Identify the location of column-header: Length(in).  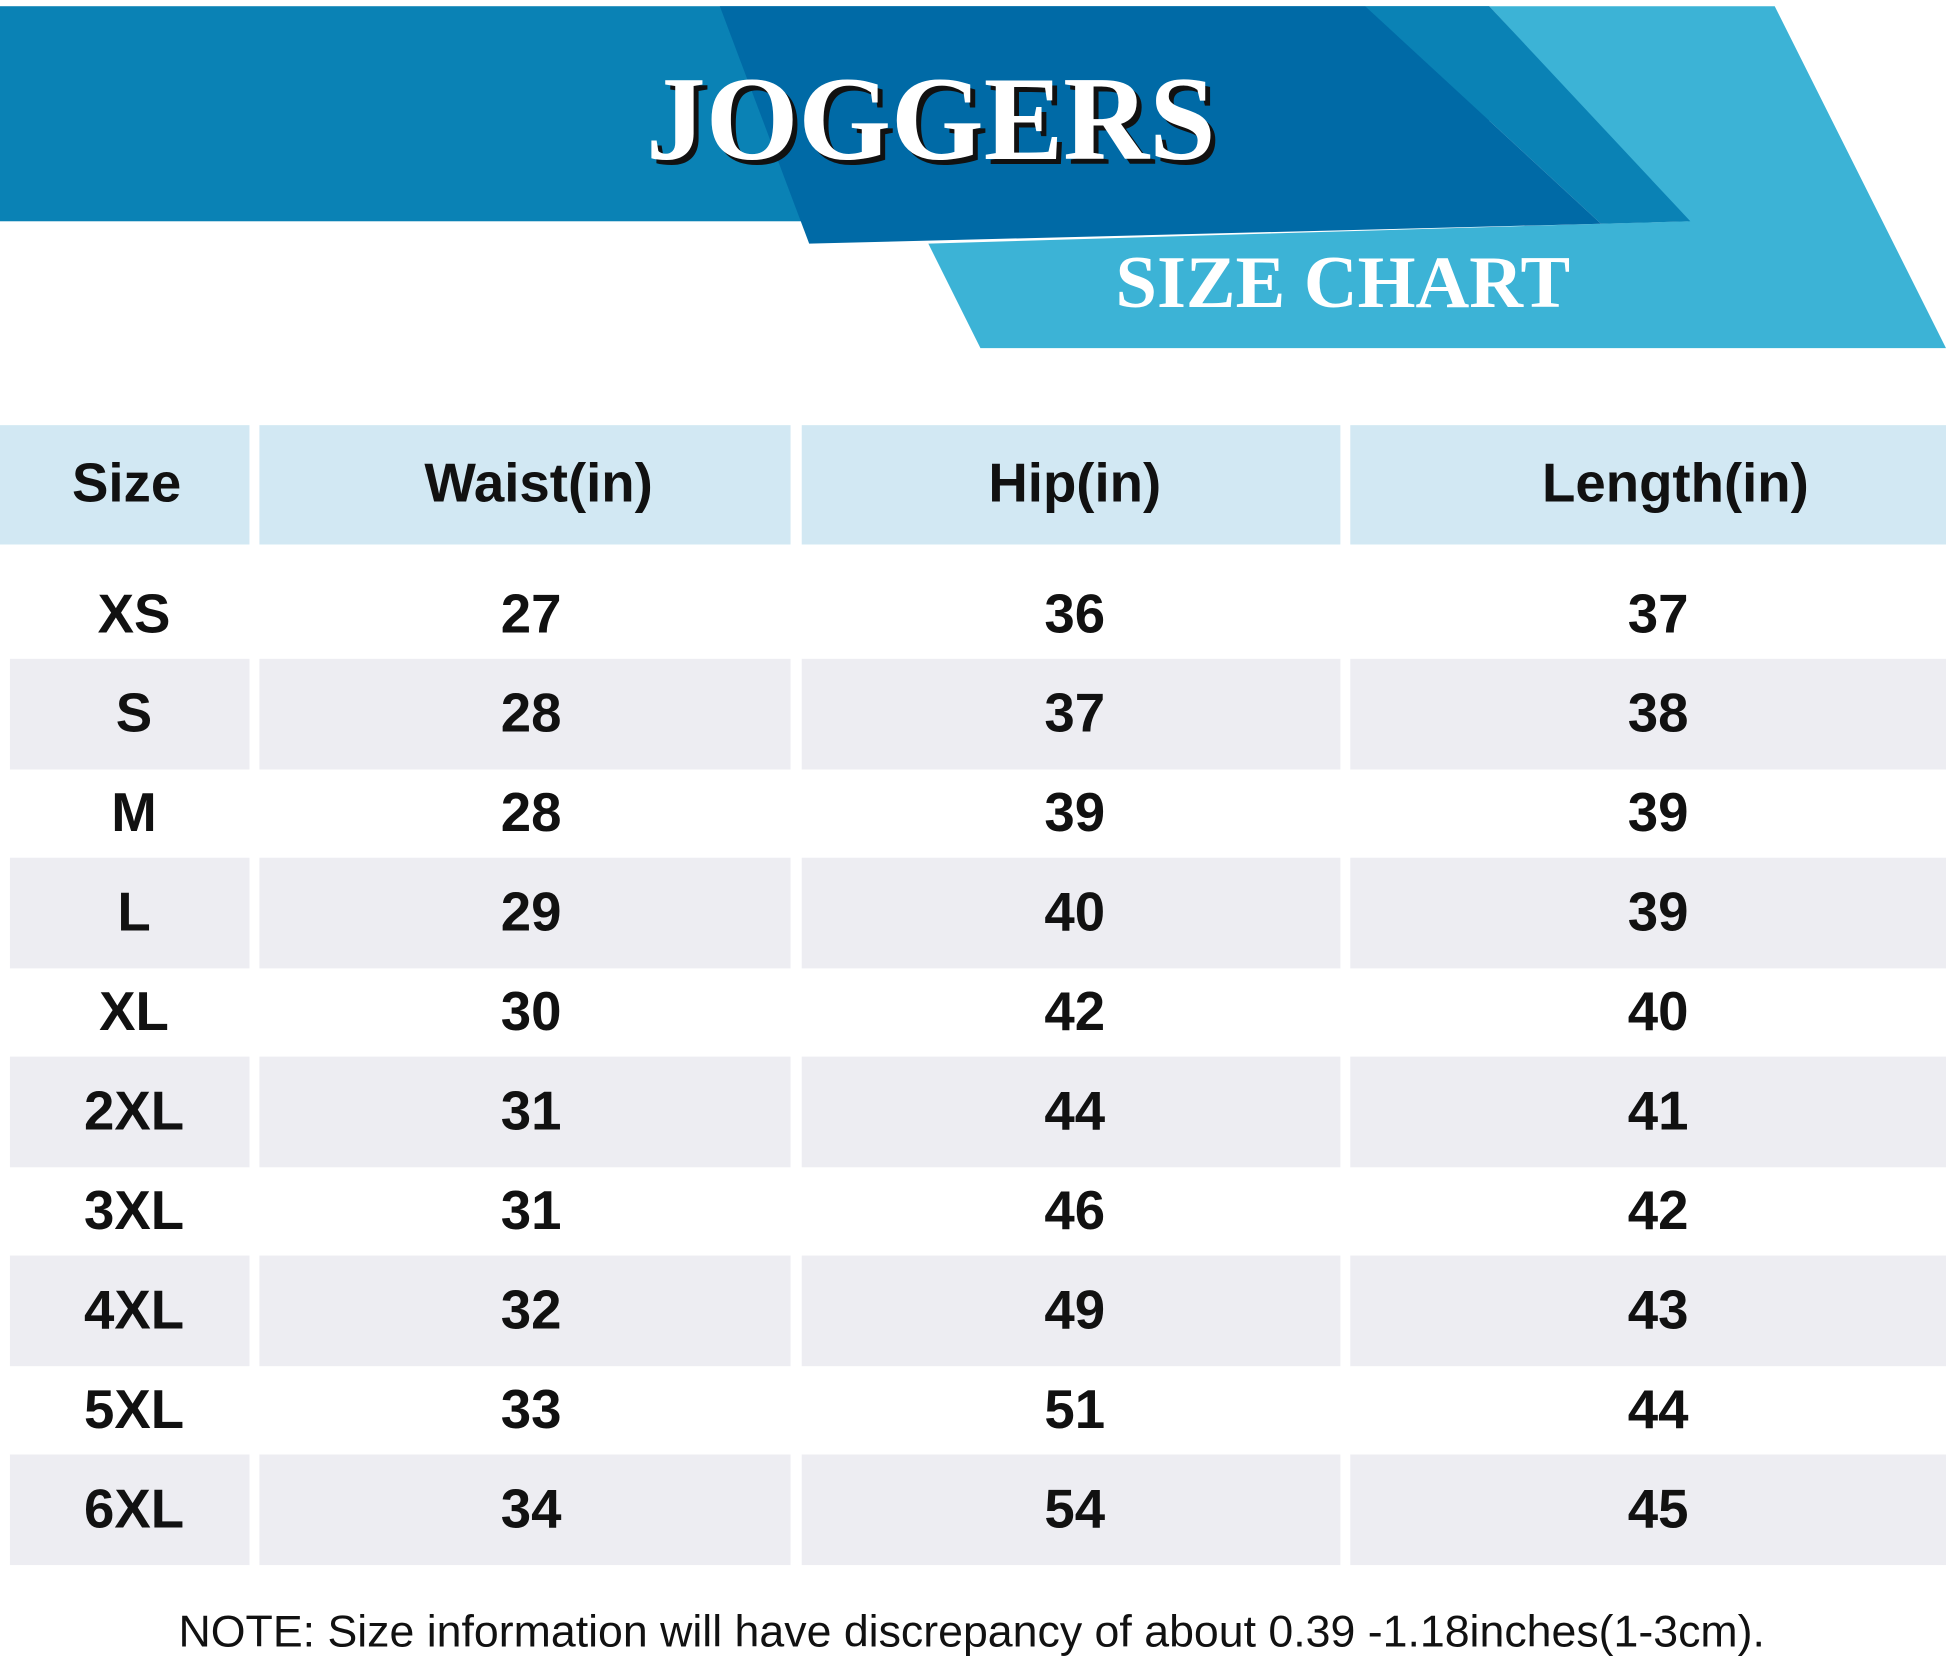
(1675, 483).